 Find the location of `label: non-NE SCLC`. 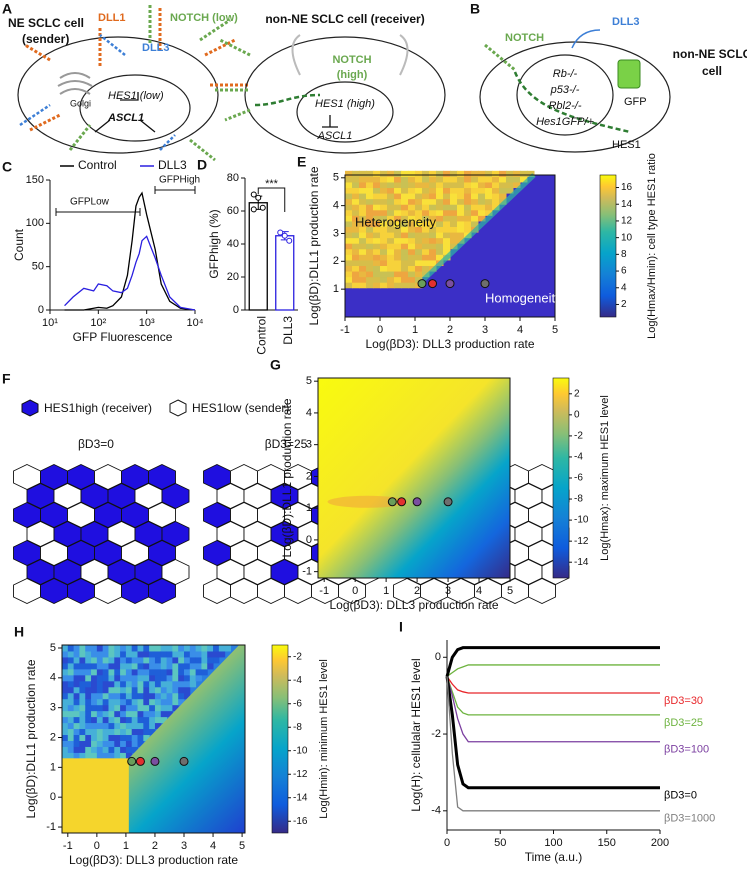

label: non-NE SCLC is located at coordinates (710, 54).